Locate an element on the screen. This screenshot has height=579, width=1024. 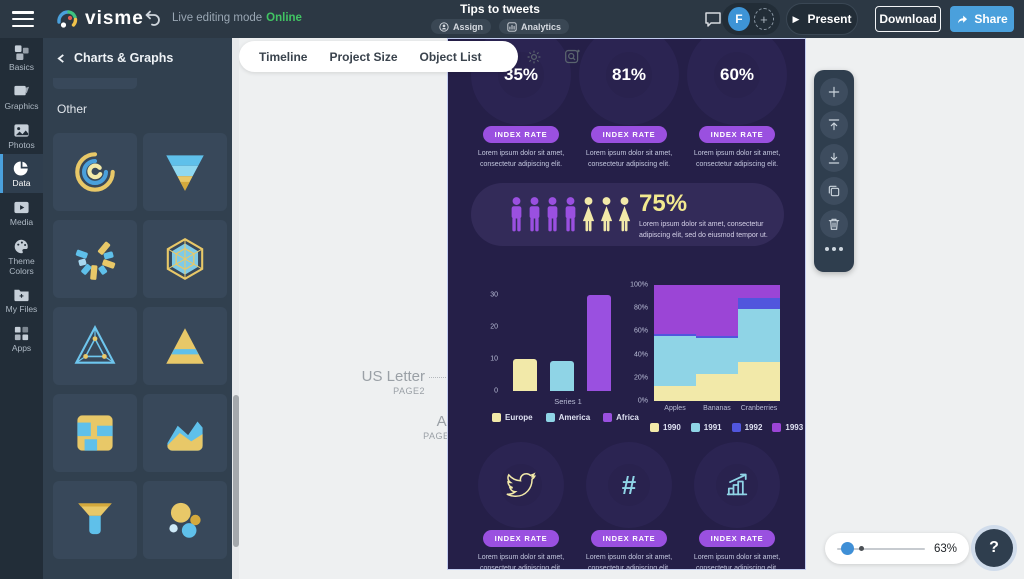
bar-africa is located at coordinates (599, 343).